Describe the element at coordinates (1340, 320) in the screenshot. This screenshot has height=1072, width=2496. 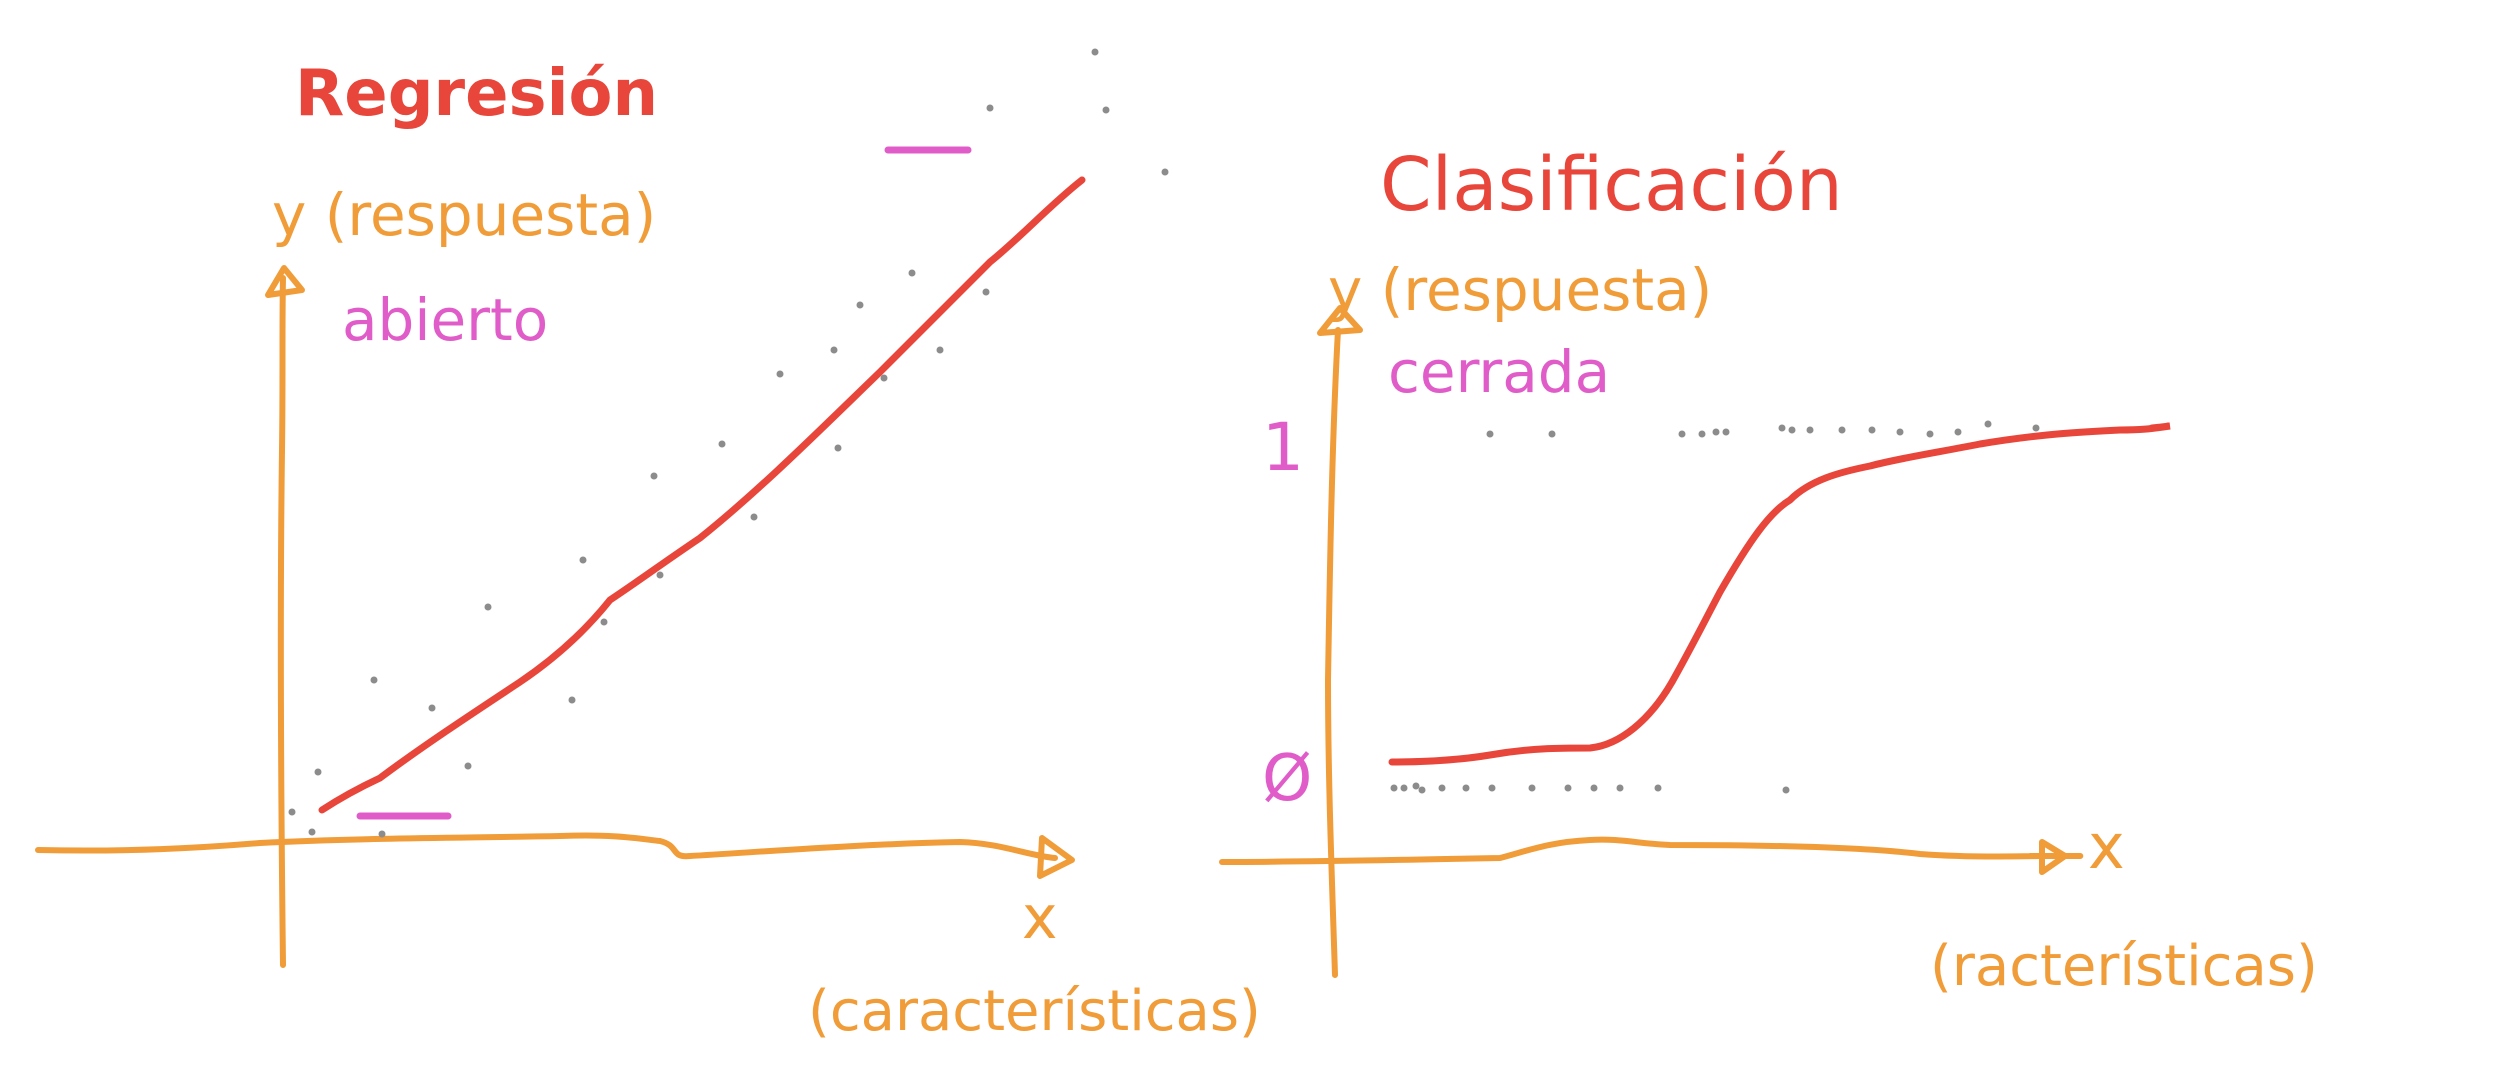
I see `classification-y-arrowhead` at that location.